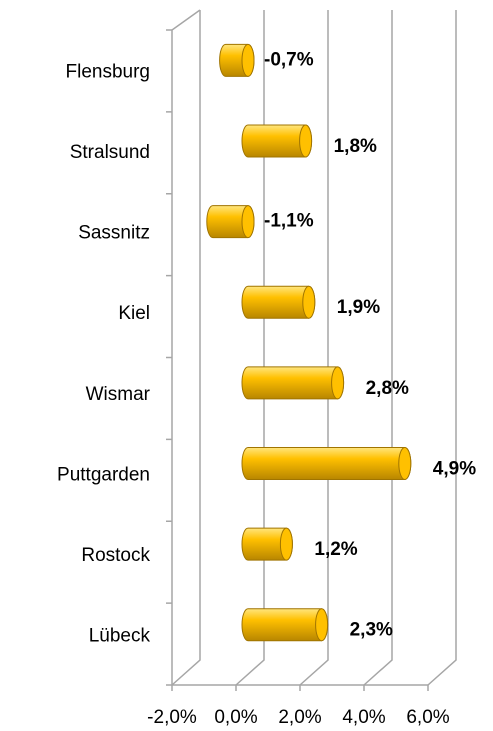 The height and width of the screenshot is (731, 493). Describe the element at coordinates (358, 307) in the screenshot. I see `value-label: 1,9%` at that location.